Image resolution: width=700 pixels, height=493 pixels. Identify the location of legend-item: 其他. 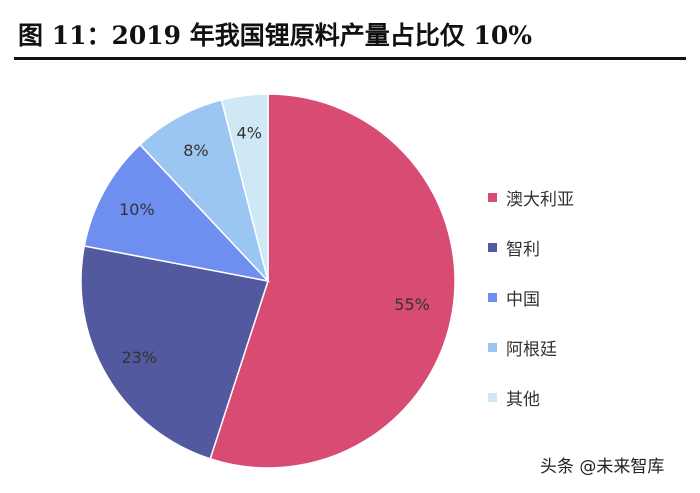
(531, 397).